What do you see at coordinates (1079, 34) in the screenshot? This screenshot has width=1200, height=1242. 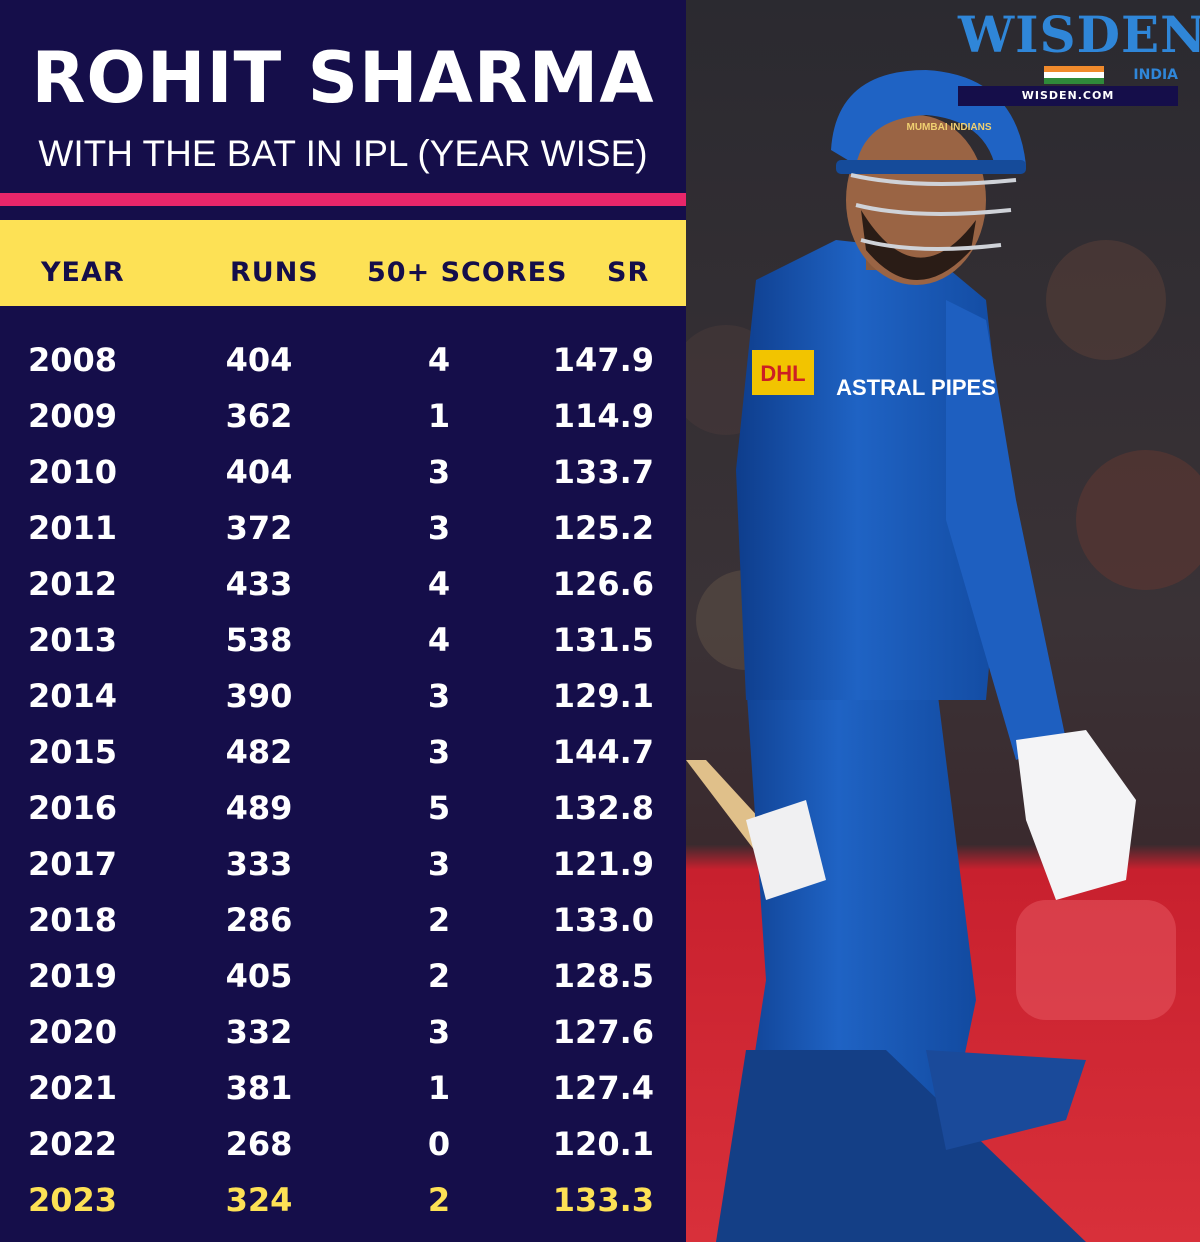 I see `logo-wordmark: WISDEN` at bounding box center [1079, 34].